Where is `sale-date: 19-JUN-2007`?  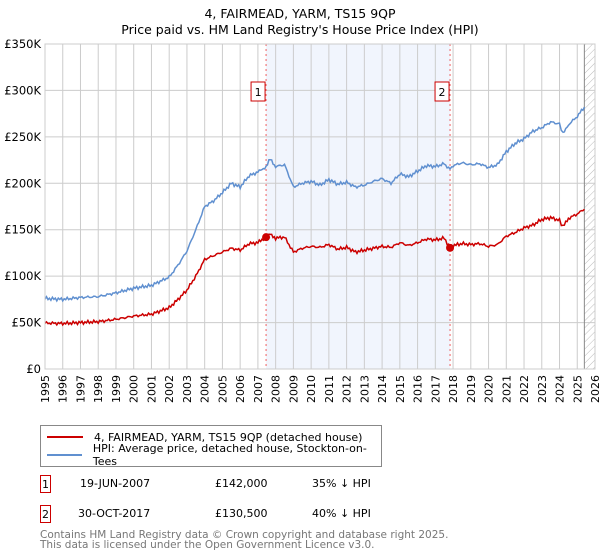 sale-date: 19-JUN-2007 is located at coordinates (115, 483).